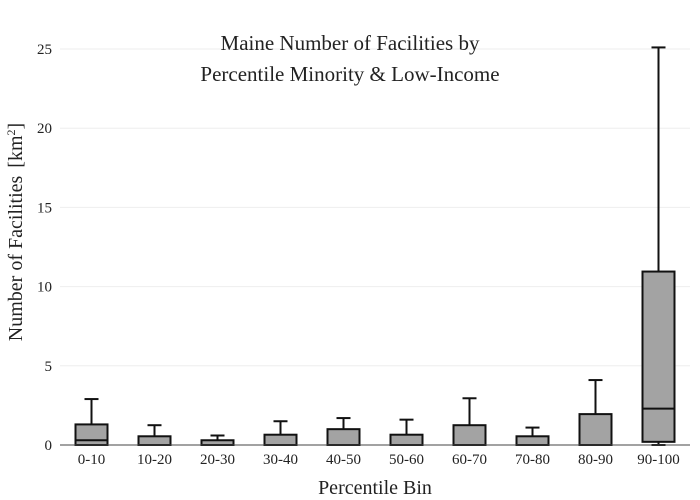  Describe the element at coordinates (280, 460) in the screenshot. I see `x-tick-label: 30-40` at that location.